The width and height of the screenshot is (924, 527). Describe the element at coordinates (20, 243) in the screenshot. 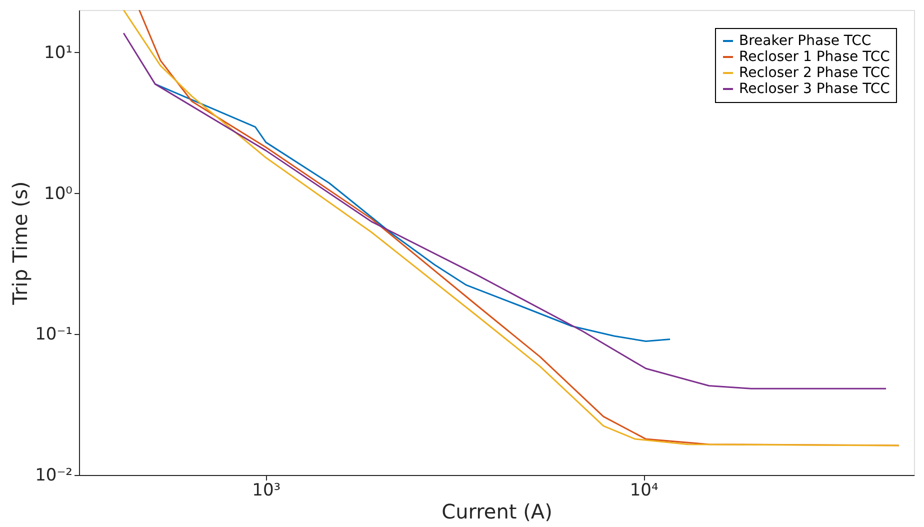

I see `y-axis-title: Trip Time (s)` at that location.